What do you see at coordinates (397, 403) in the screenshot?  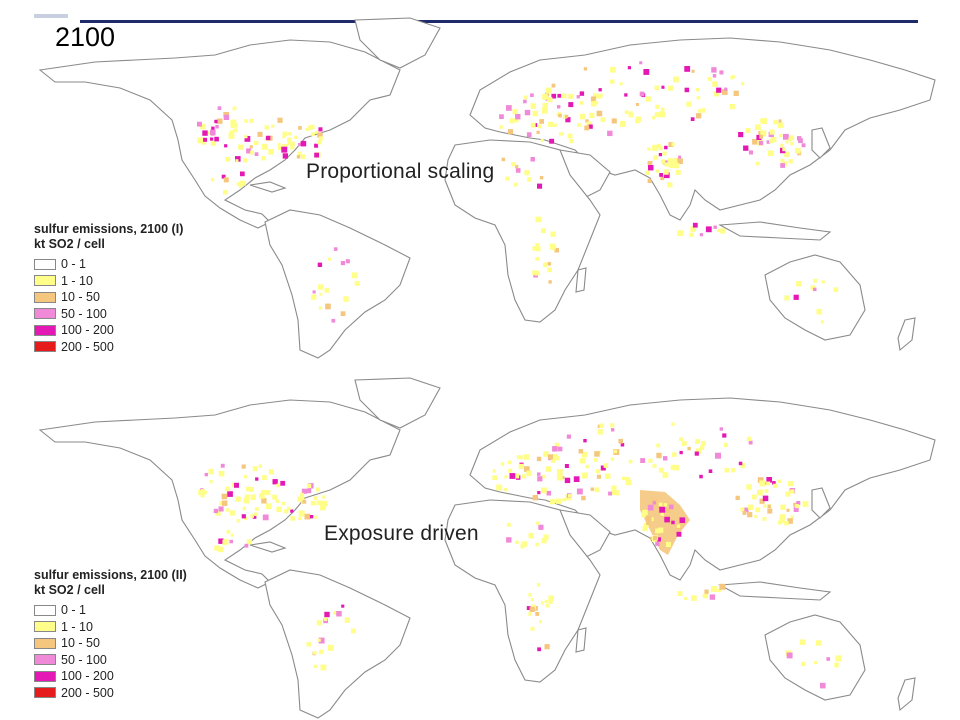 I see `greenland-outline` at bounding box center [397, 403].